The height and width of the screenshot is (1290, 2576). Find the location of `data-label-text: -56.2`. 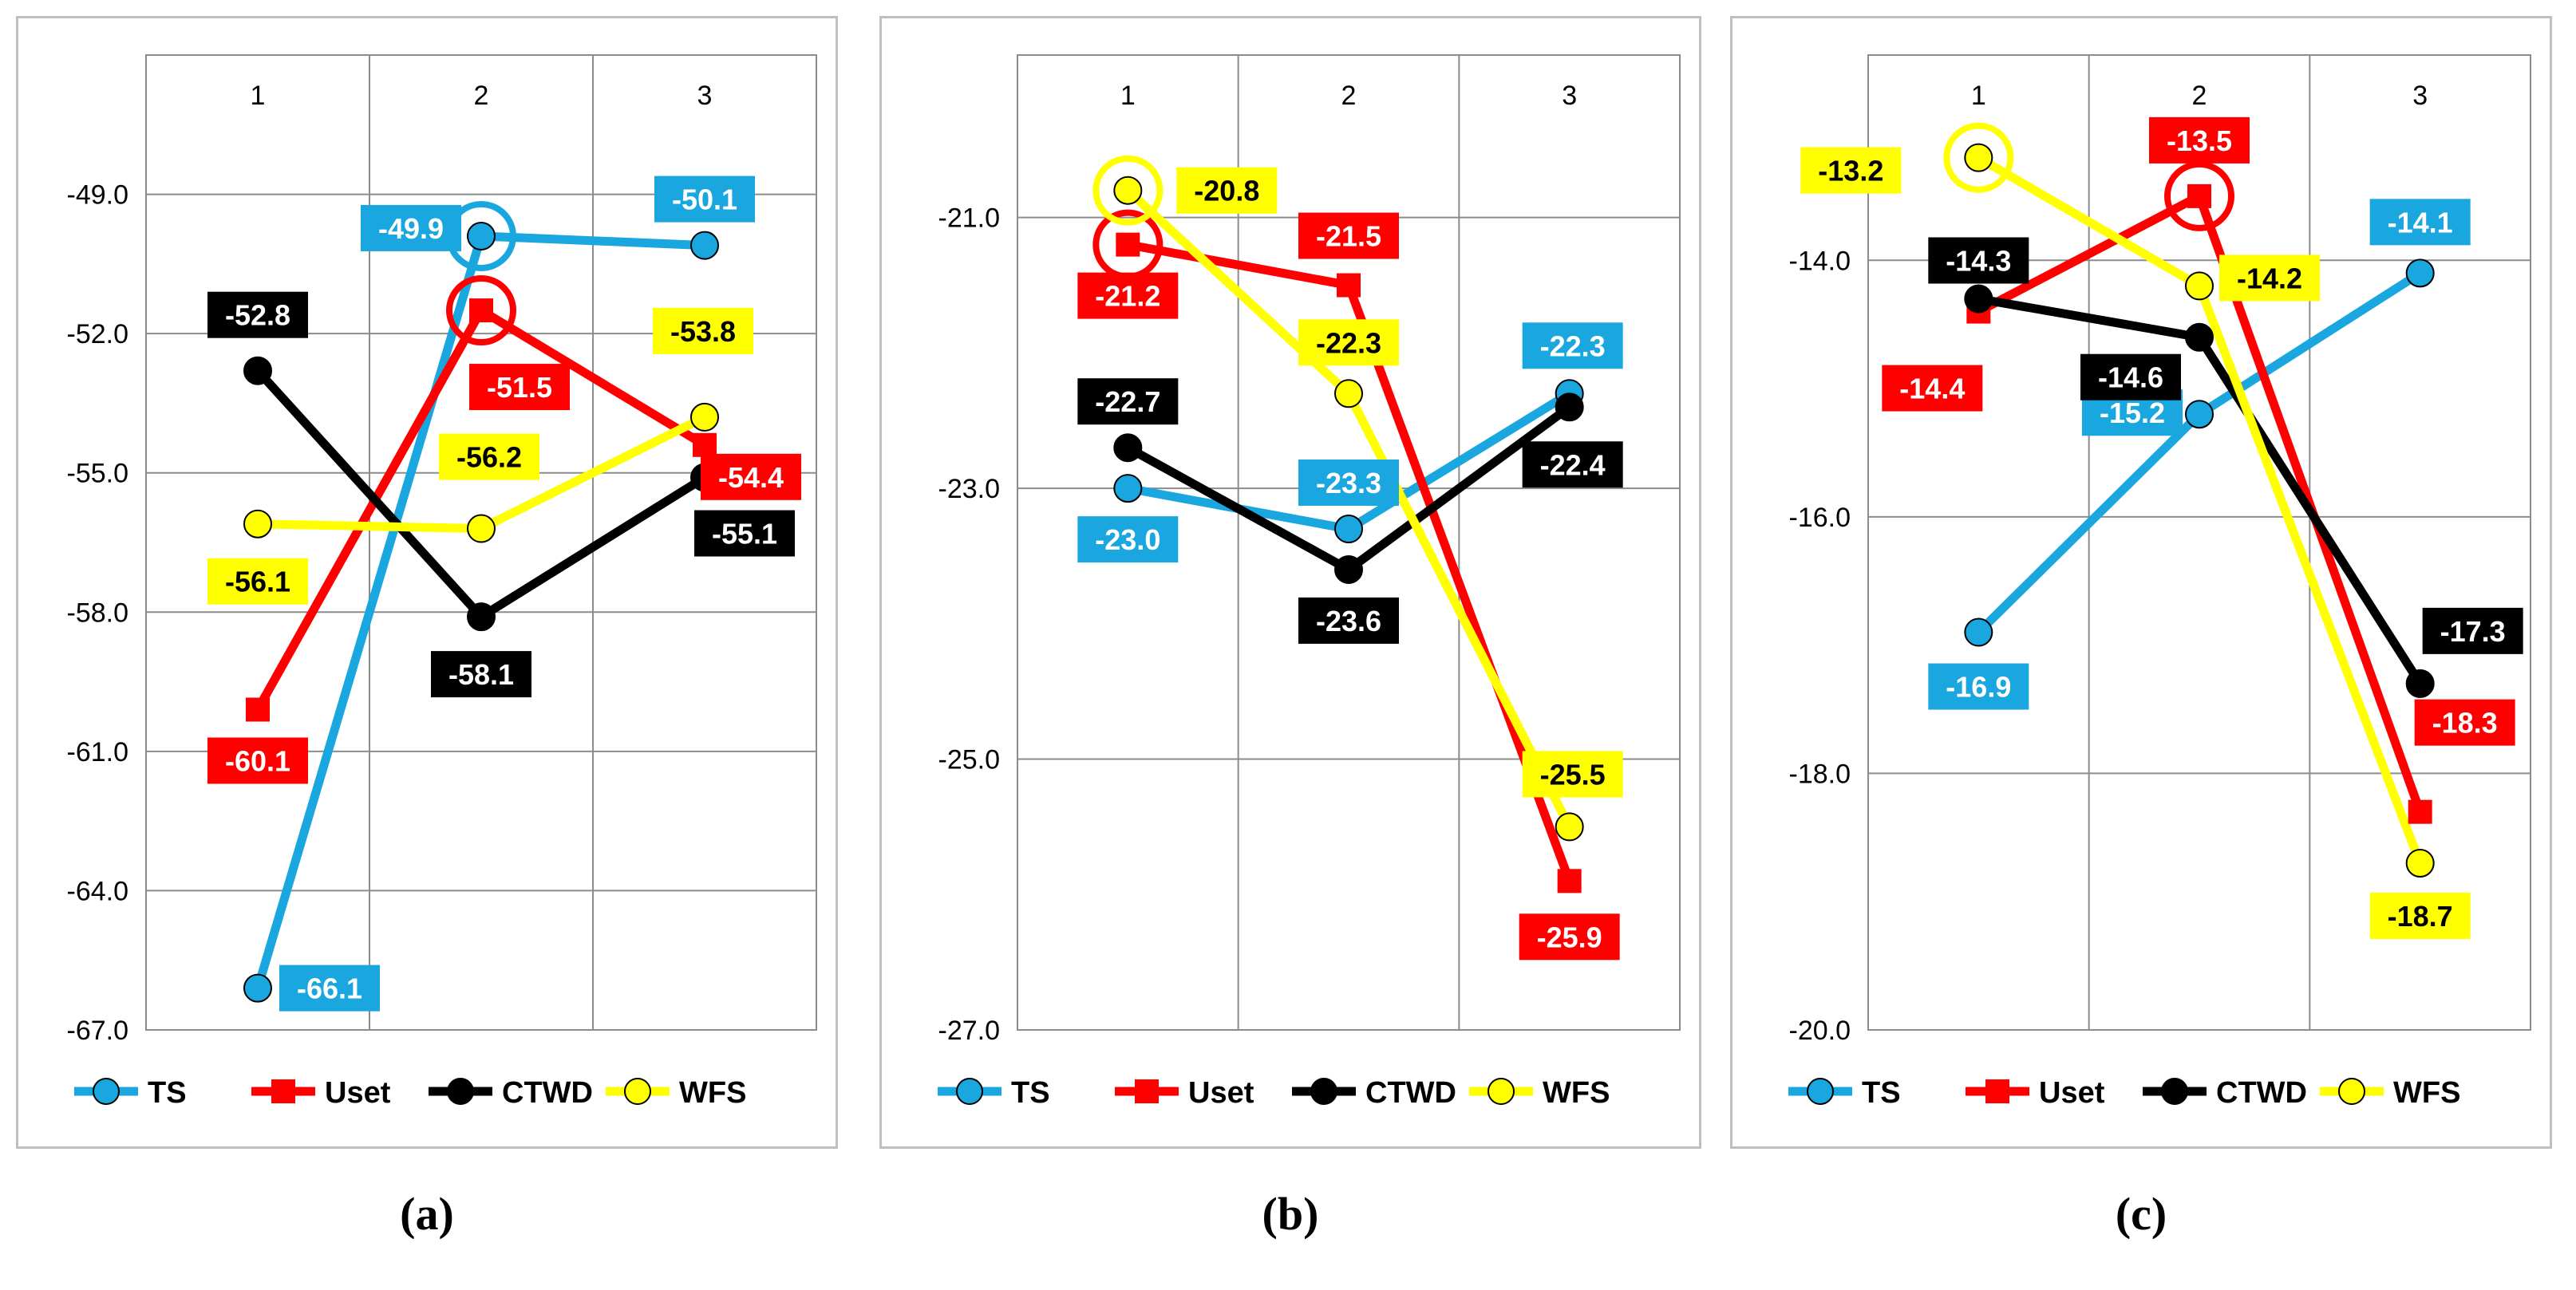

data-label-text: -56.2 is located at coordinates (489, 457).